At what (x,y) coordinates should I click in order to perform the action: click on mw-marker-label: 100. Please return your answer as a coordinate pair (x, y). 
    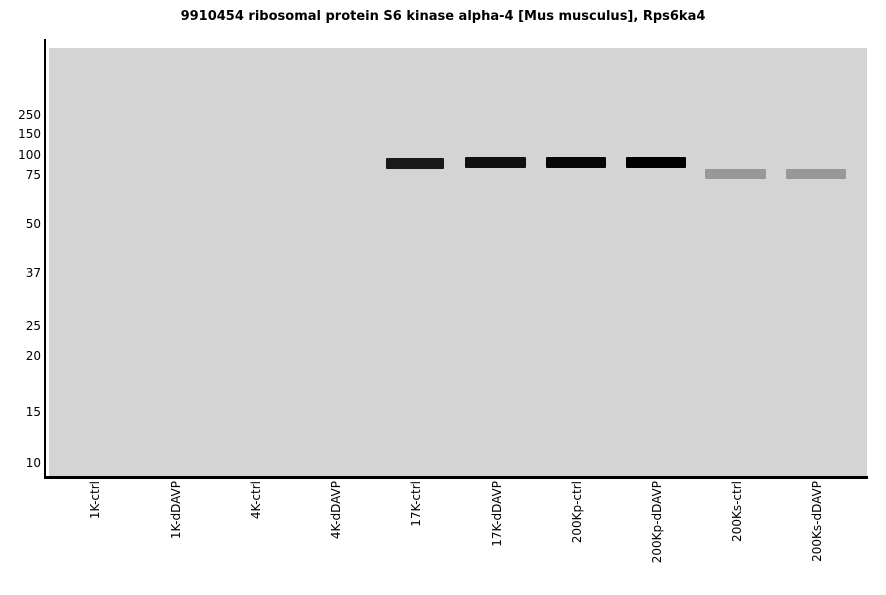
    Looking at the image, I should click on (29, 155).